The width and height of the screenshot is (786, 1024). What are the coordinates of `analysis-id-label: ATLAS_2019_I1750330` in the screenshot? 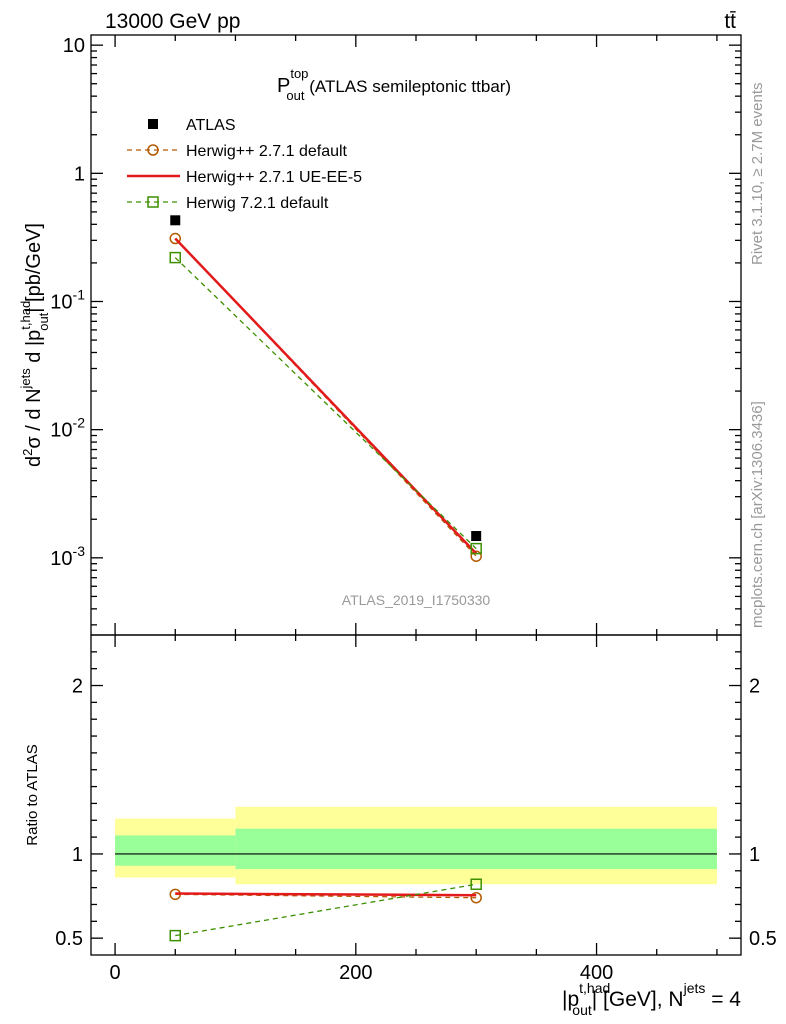 It's located at (416, 600).